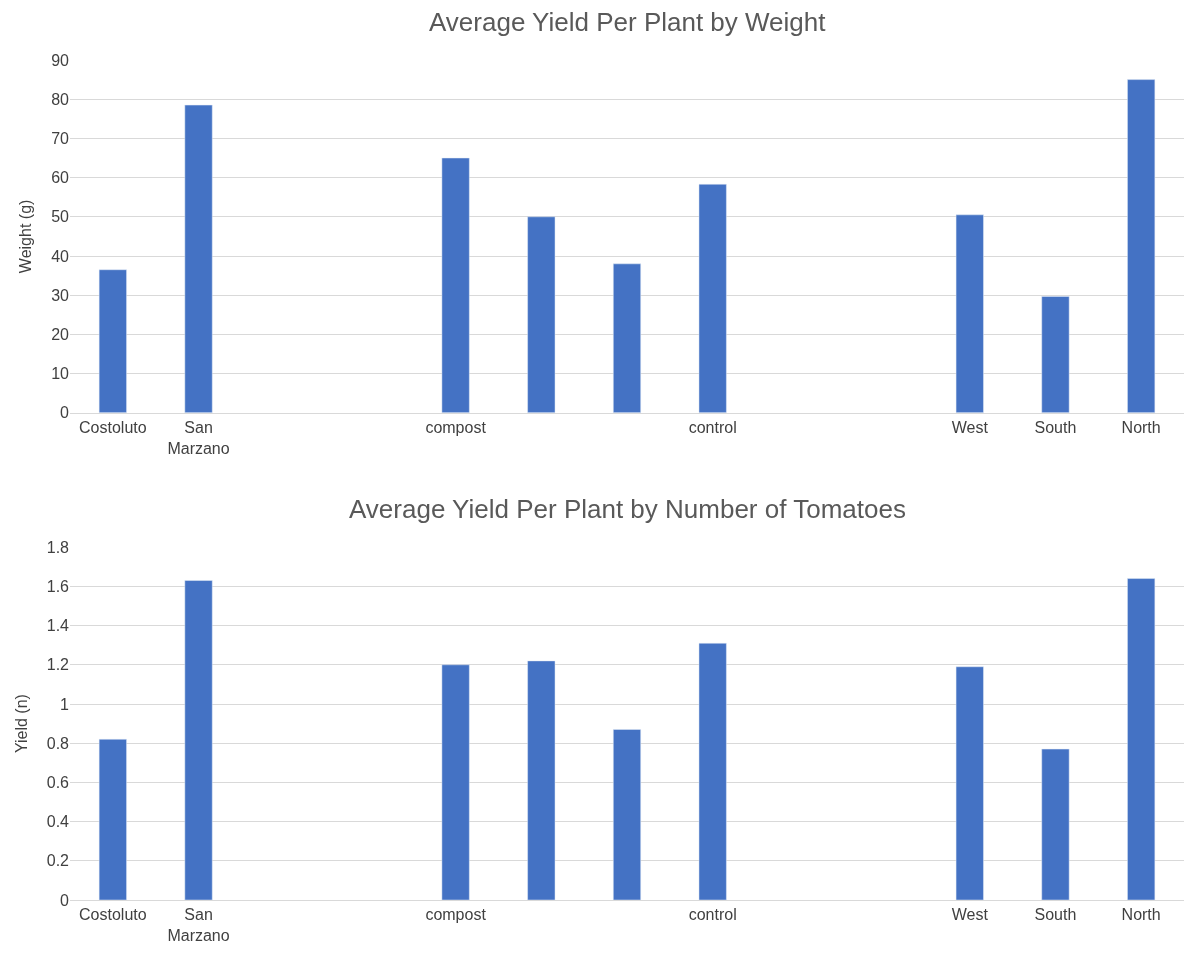  Describe the element at coordinates (627, 509) in the screenshot. I see `chart-title: Average Yield Per Plant by Number of Tomatoes` at that location.